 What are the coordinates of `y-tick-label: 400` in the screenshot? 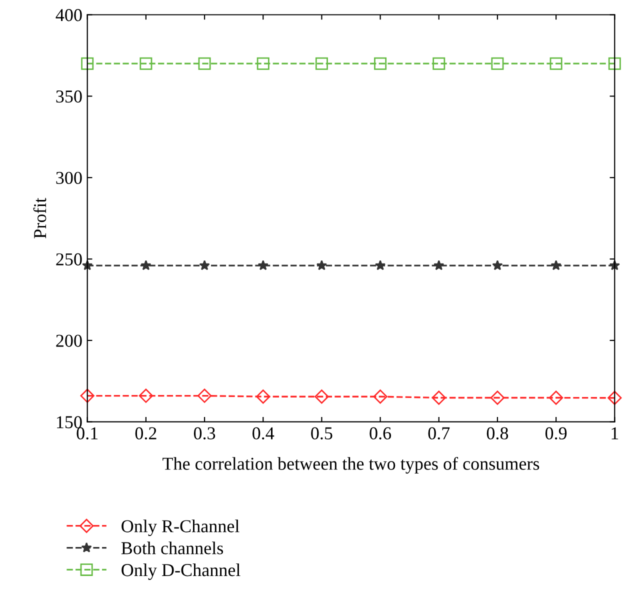 It's located at (69, 15).